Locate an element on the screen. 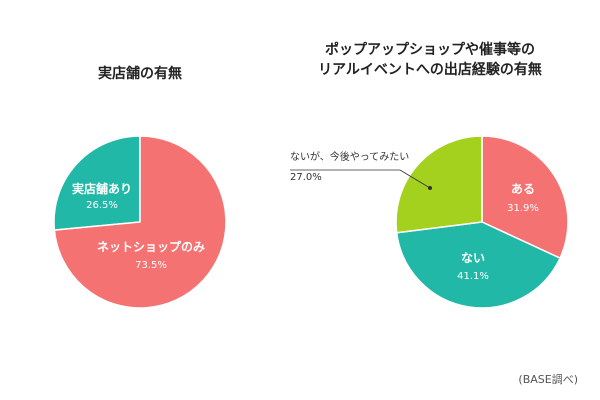  pie-chart-1: 実店舗あり 26.5% ネットショップのみ 73.5% is located at coordinates (140, 222).